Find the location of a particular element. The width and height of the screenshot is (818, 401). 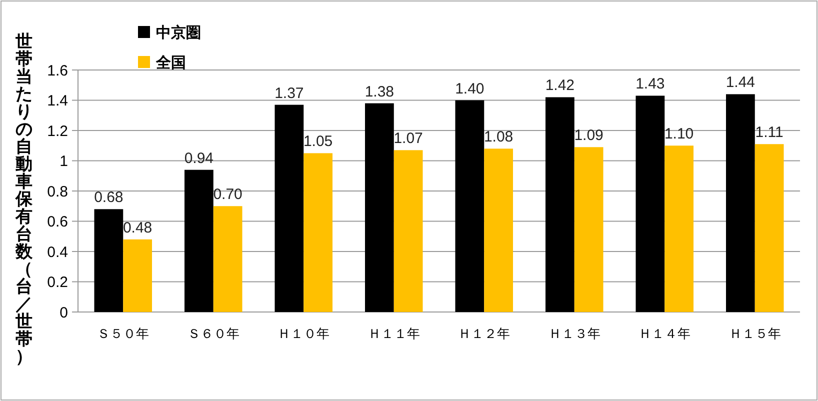

y-tick-label: 0.6 is located at coordinates (57, 222).